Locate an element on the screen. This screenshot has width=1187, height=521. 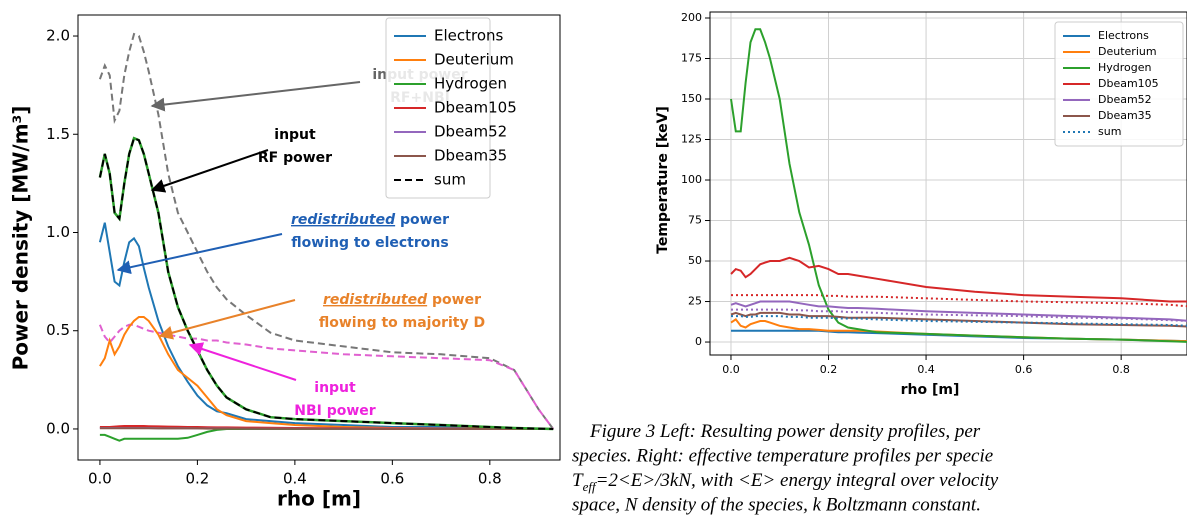
annotation-text: RF power is located at coordinates (295, 158).